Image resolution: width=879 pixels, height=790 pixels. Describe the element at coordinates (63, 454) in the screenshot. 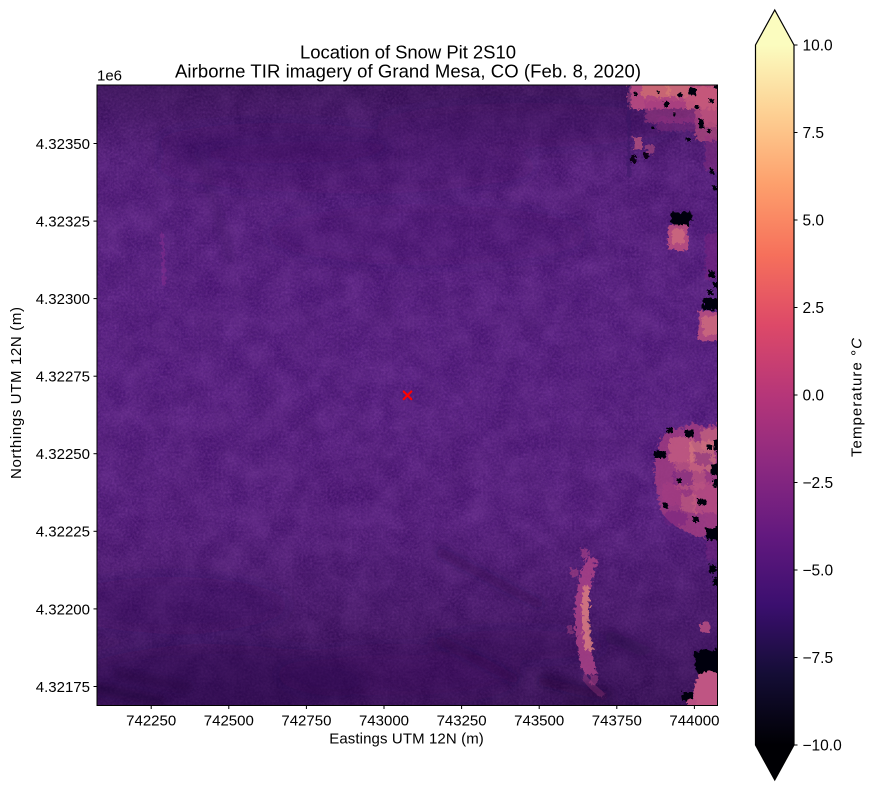

I see `svg-text: 4.32250` at that location.